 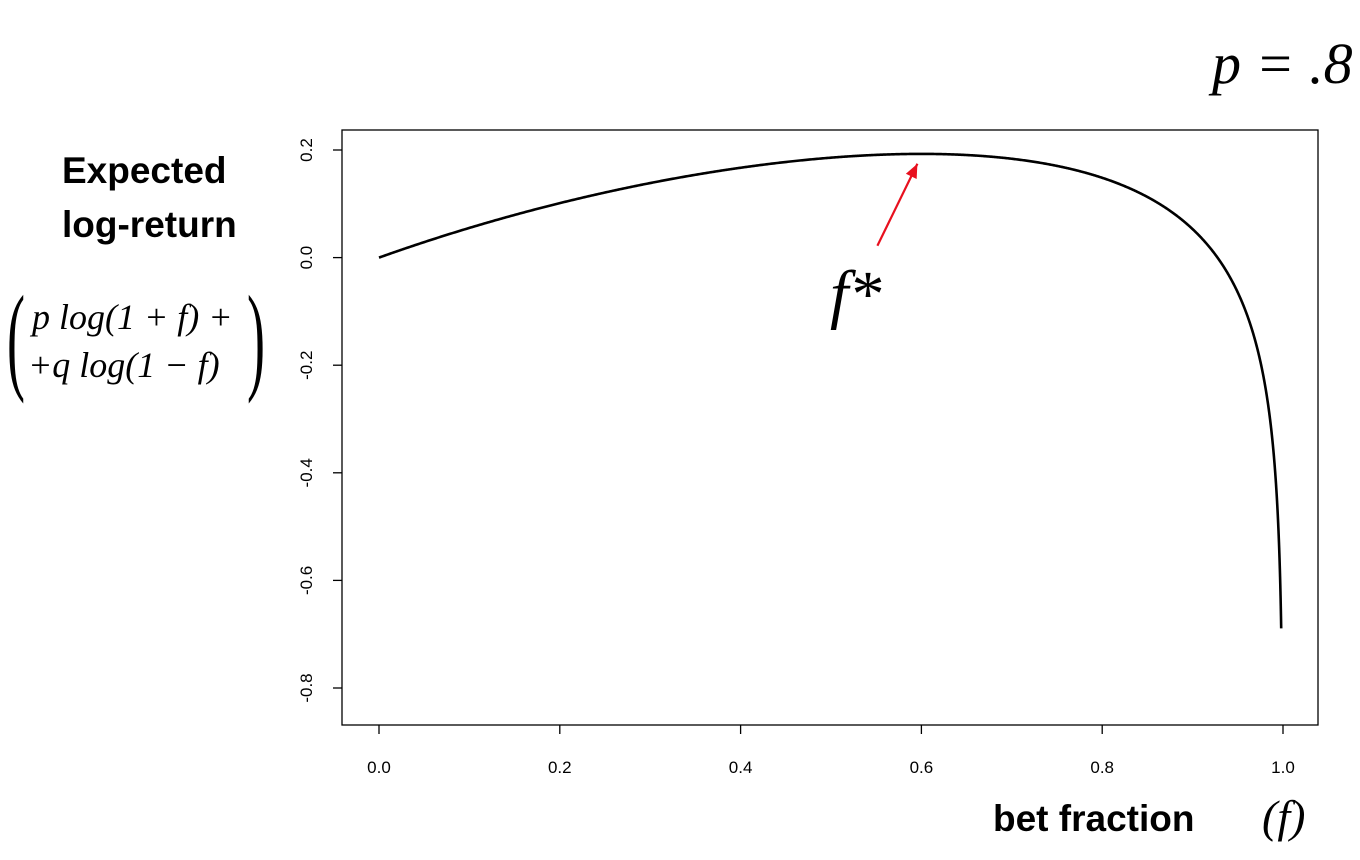 What do you see at coordinates (124, 365) in the screenshot?
I see `formula-line-2: +q log(1 − f)` at bounding box center [124, 365].